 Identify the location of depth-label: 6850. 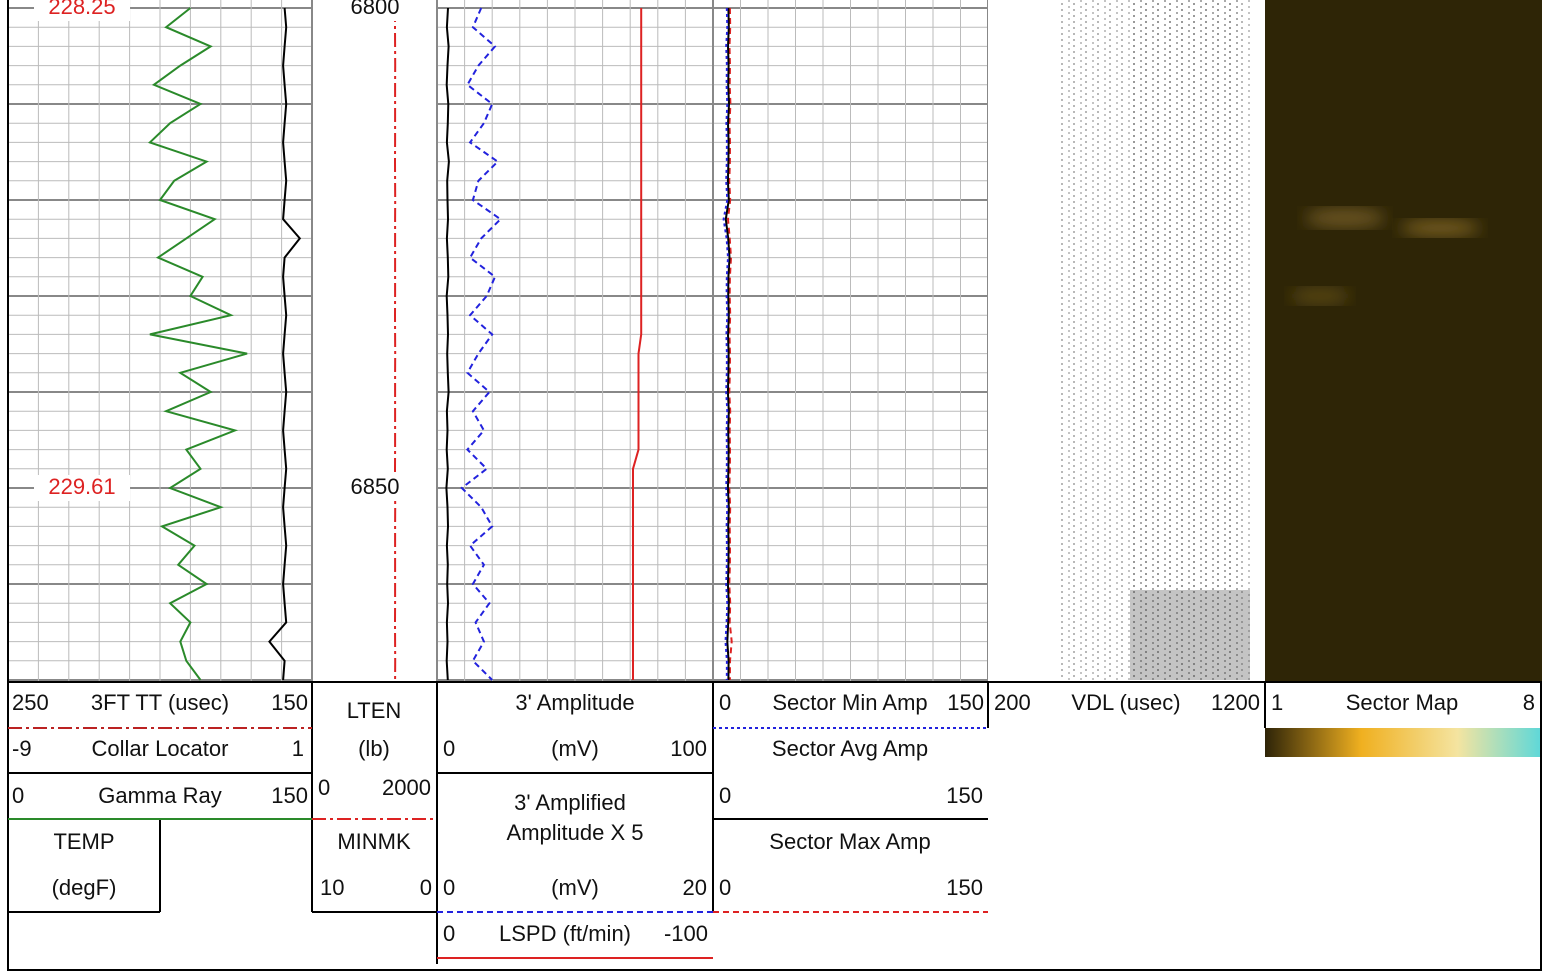
(375, 486).